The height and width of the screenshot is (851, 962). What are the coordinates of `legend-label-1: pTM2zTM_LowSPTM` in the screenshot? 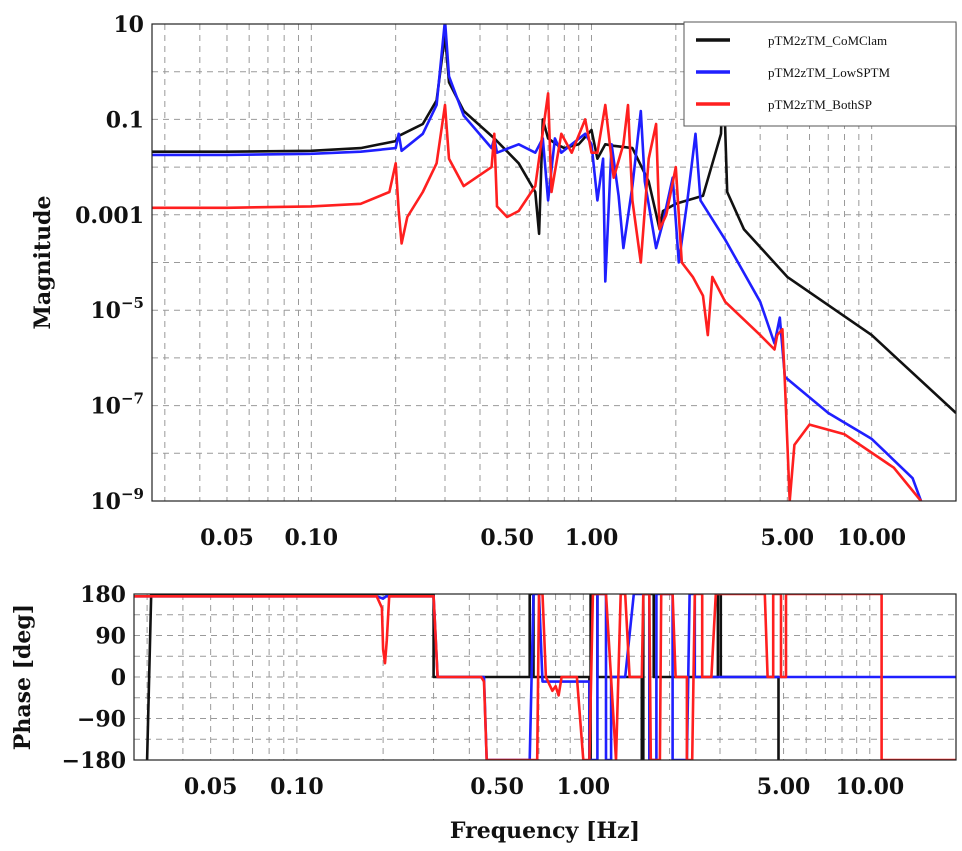 It's located at (829, 72).